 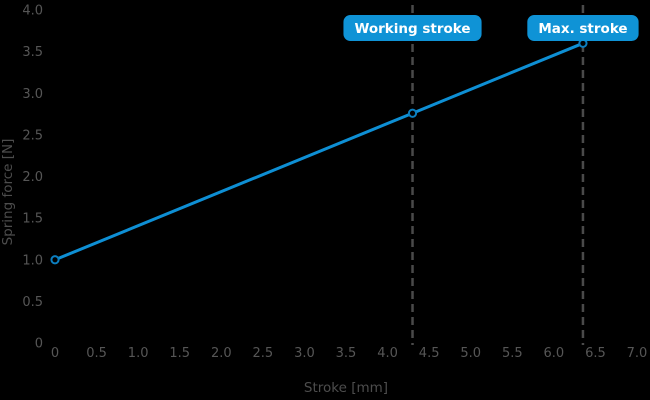 I want to click on annotation-badges: Working stroke Max. stroke, so click(x=491, y=28).